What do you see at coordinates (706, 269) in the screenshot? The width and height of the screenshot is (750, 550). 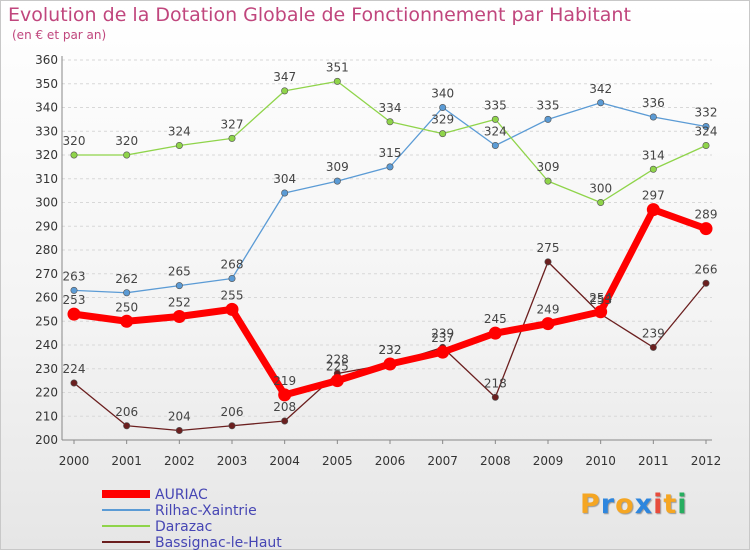 I see `data-label: 266` at bounding box center [706, 269].